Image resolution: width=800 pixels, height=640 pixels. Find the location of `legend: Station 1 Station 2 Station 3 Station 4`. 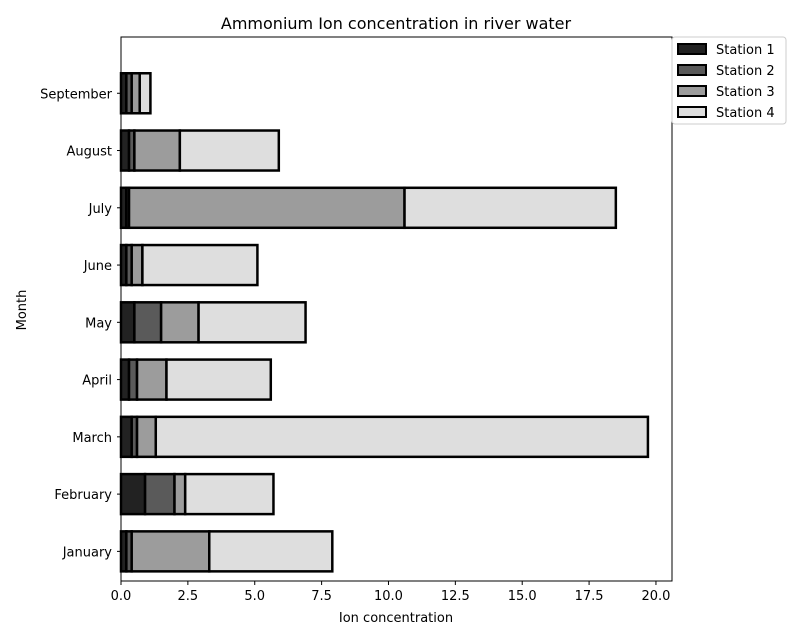

legend: Station 1 Station 2 Station 3 Station 4 is located at coordinates (729, 80).